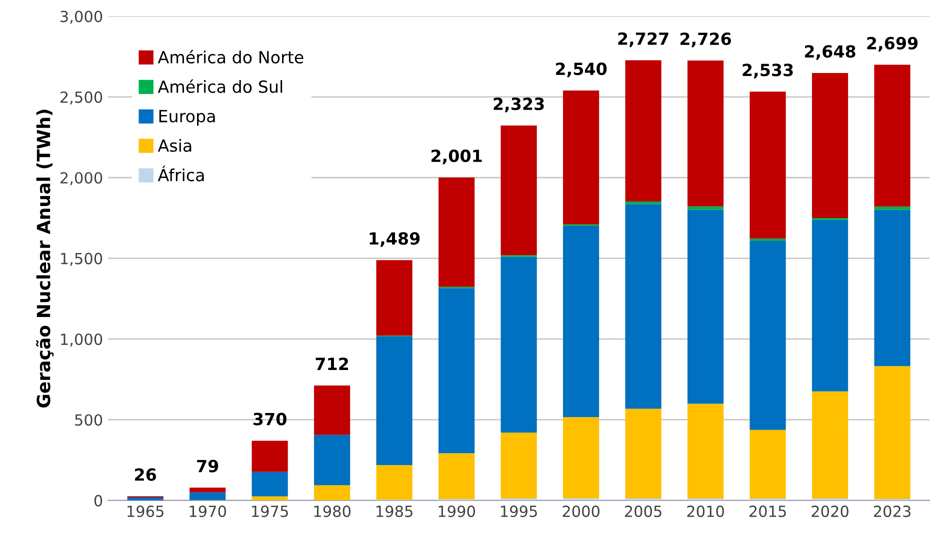  What do you see at coordinates (145, 474) in the screenshot?
I see `total-label: 26` at bounding box center [145, 474].